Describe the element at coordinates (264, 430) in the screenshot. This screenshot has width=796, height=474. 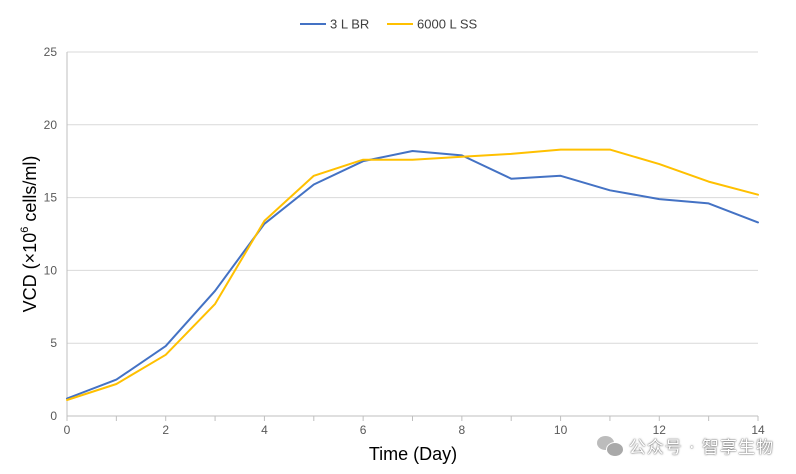
I see `x-tick-label-4: 4` at that location.